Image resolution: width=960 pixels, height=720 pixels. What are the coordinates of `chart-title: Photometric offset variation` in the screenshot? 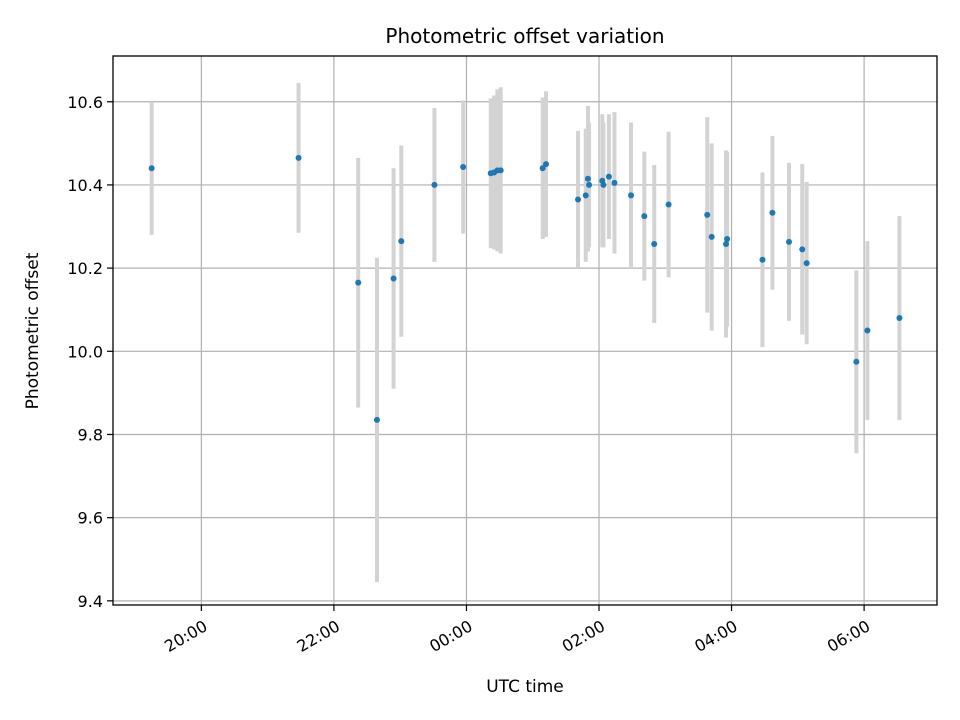 It's located at (524, 36).